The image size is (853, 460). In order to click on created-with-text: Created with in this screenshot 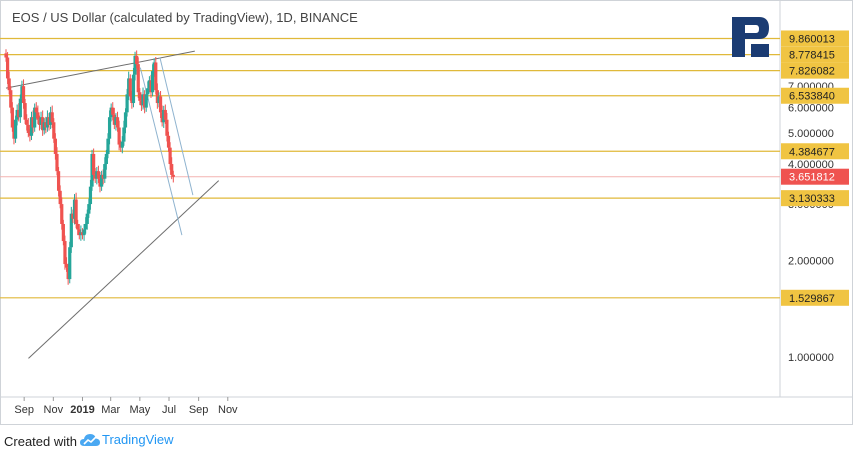, I will do `click(40, 441)`.